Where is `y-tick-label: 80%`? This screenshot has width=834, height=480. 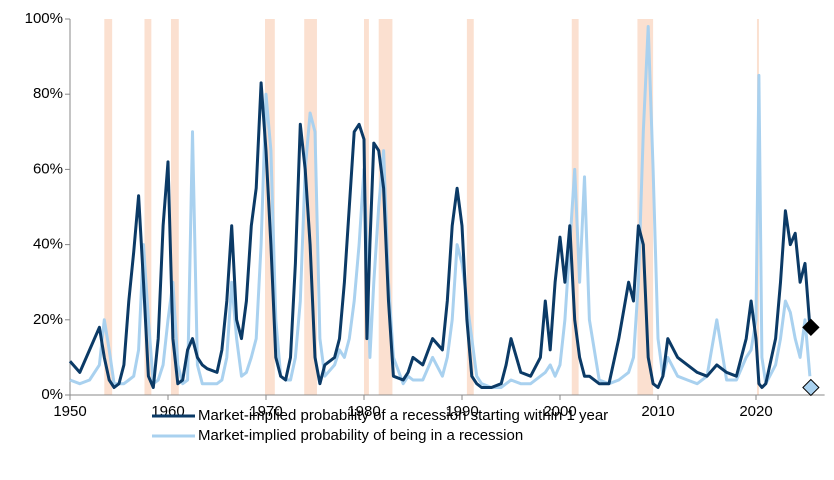
y-tick-label: 80% is located at coordinates (48, 93).